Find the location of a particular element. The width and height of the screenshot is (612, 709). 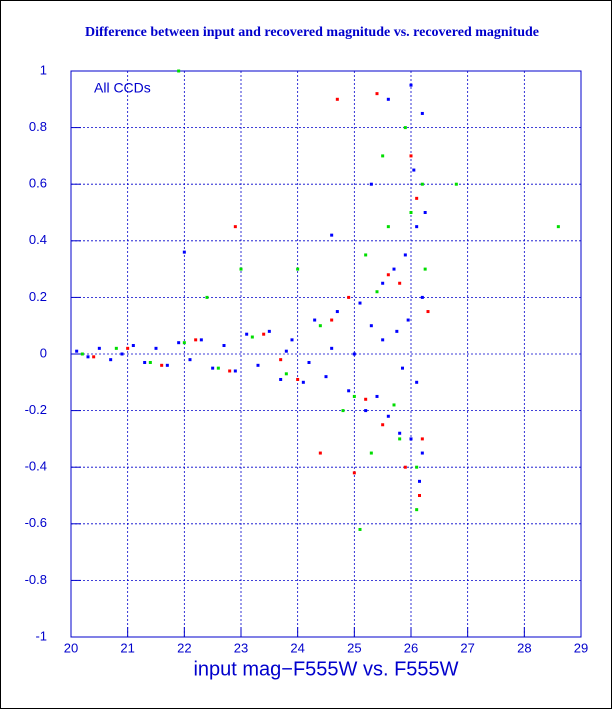

x-tick-label: 21 is located at coordinates (127, 647).